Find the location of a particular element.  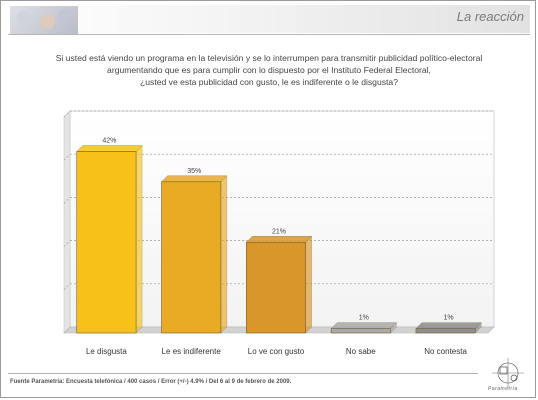

bar-value-label-3: 1% is located at coordinates (364, 318).